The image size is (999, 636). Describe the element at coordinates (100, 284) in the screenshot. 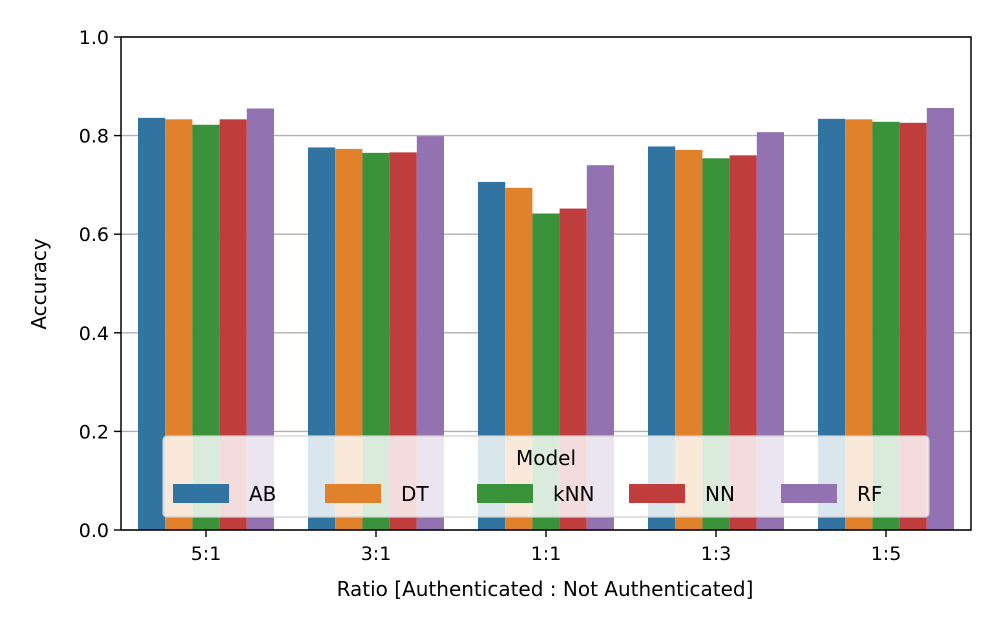

I see `y-ticks: 0.0 0.2 0.4 0.6 0.8 1.0` at that location.